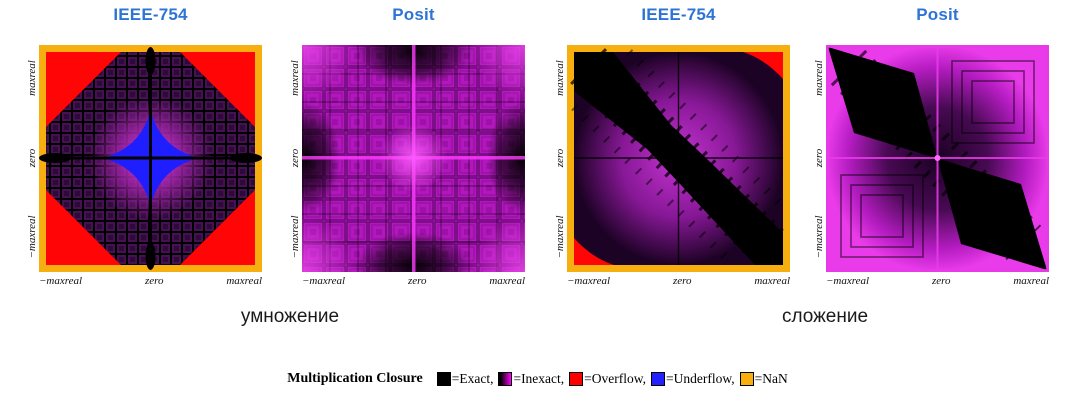  I want to click on figure-title-posit-add: Posit, so click(937, 14).